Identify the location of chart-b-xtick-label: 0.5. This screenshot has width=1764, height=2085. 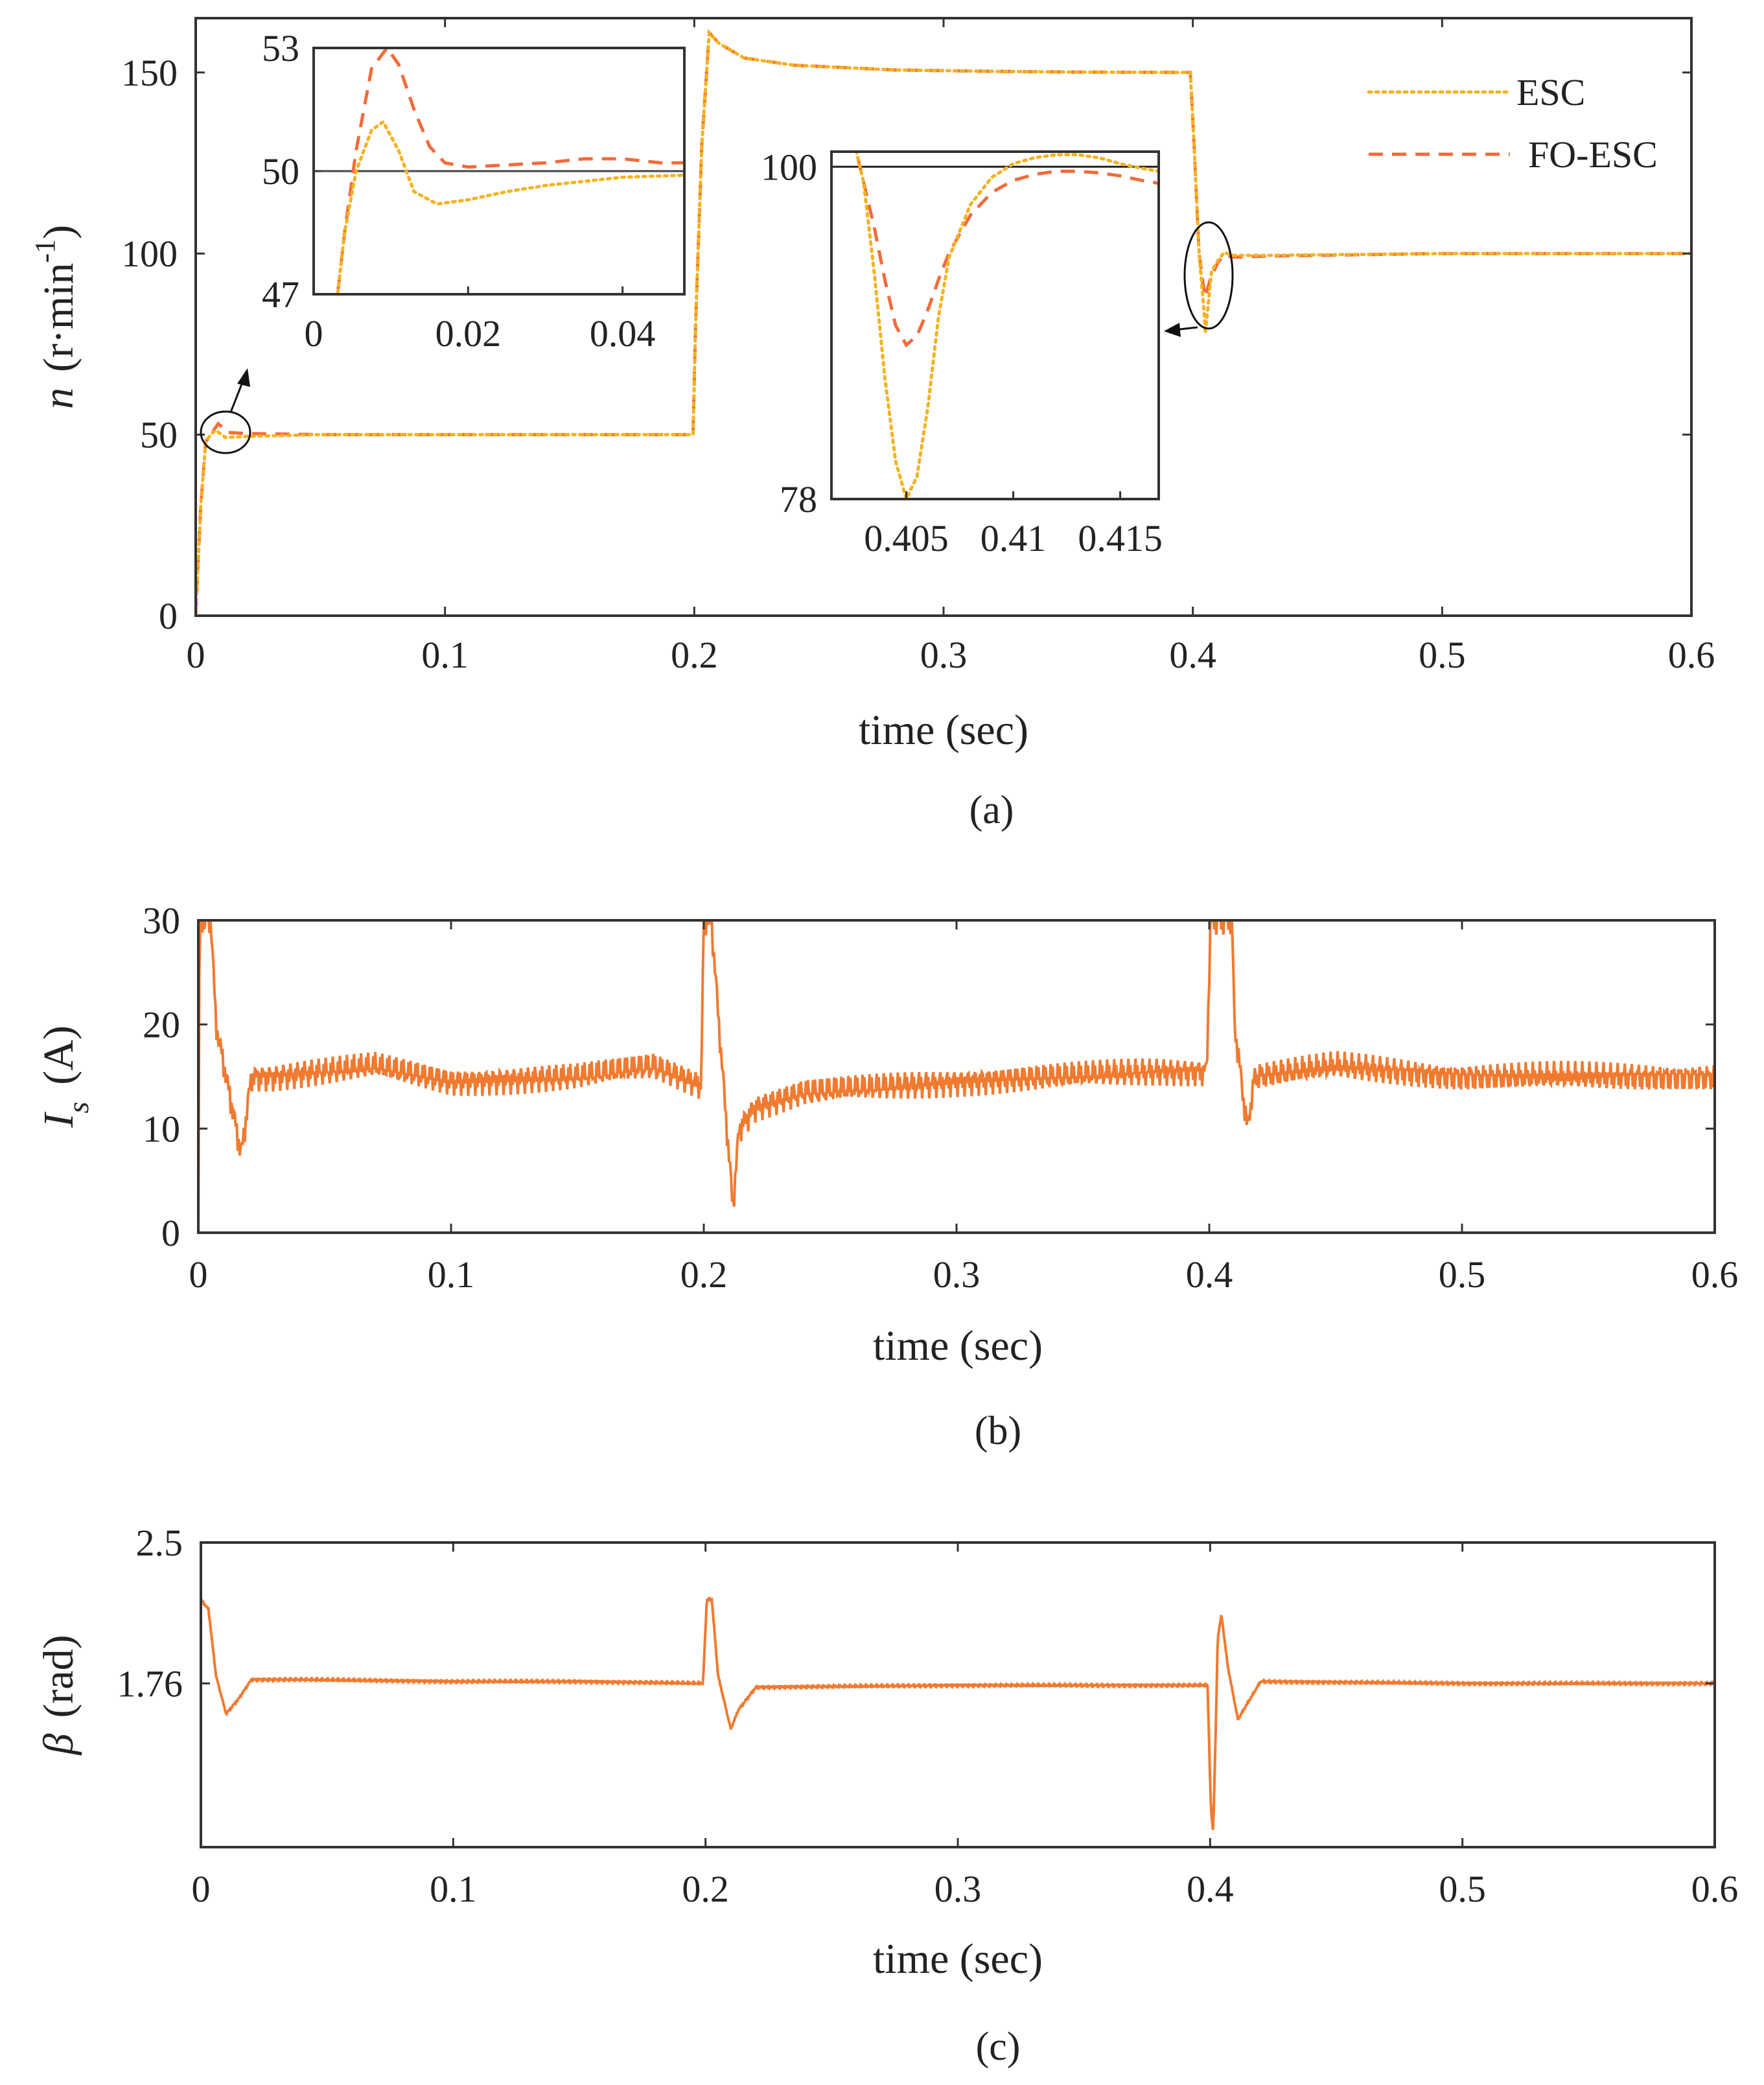
(1462, 1274).